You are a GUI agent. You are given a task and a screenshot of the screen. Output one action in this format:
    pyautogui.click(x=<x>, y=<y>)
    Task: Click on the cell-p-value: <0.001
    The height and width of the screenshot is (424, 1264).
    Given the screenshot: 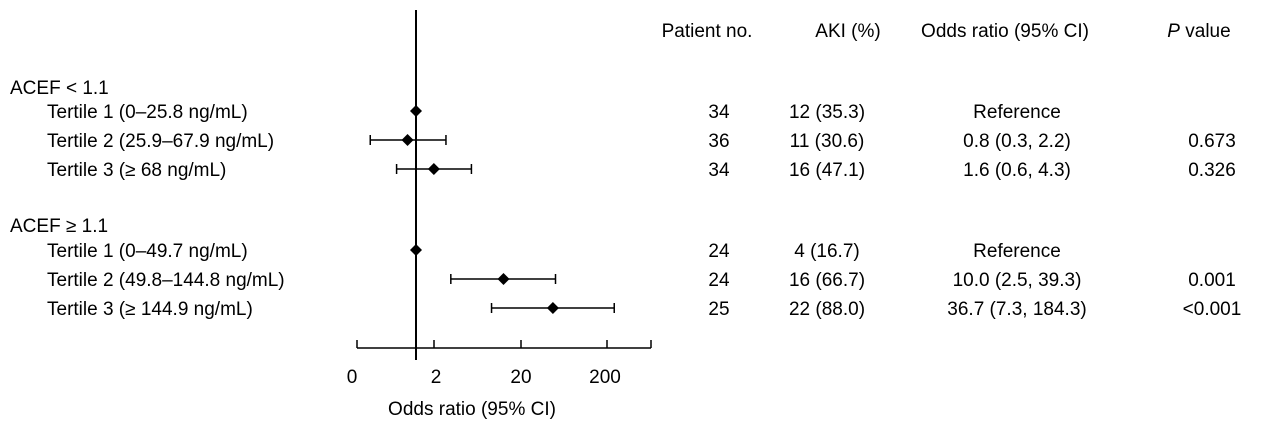 What is the action you would take?
    pyautogui.click(x=1212, y=309)
    